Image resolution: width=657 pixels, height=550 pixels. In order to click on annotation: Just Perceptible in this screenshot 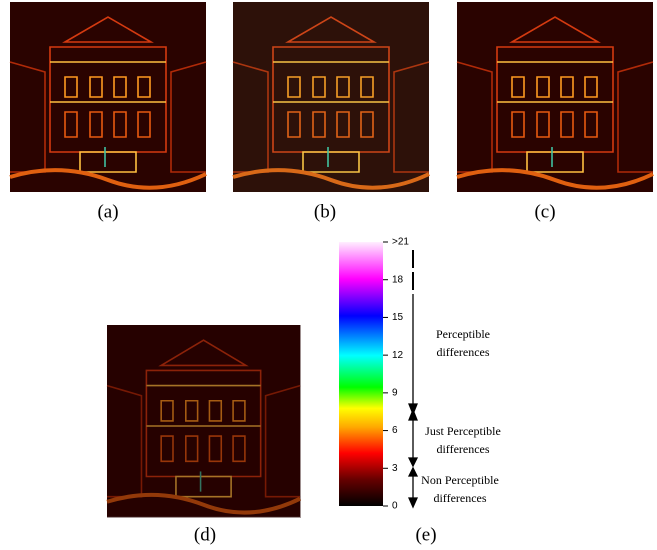, I will do `click(463, 431)`.